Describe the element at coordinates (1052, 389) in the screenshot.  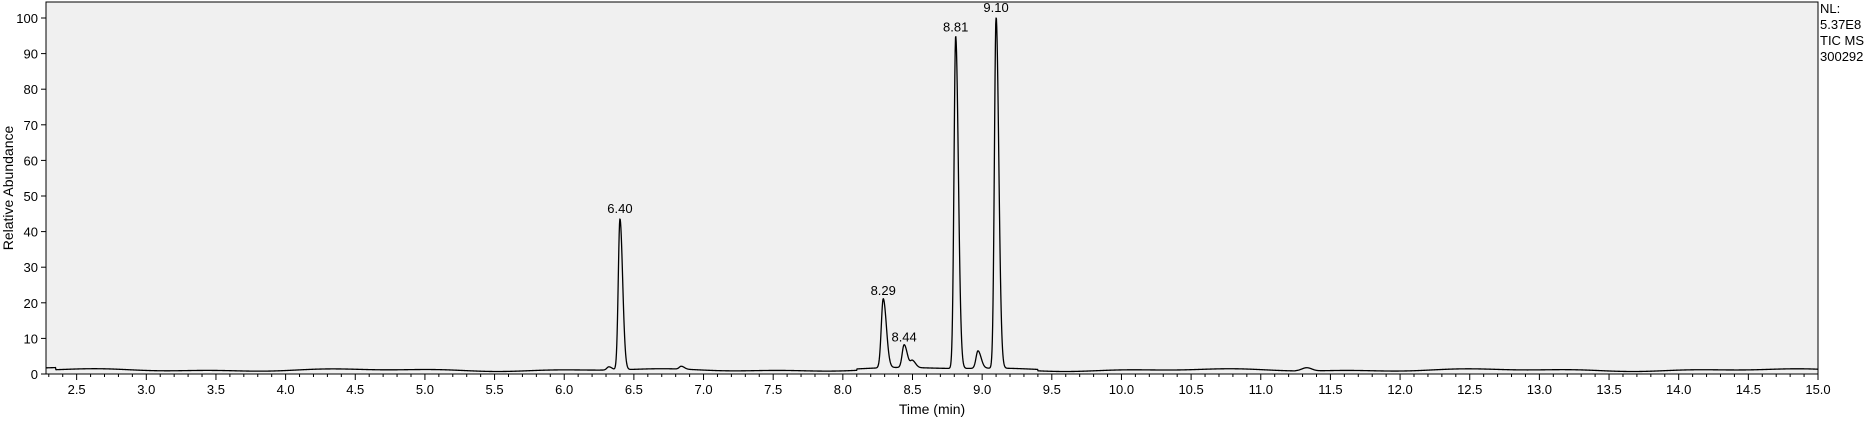
I see `x-tick-label: 9.5` at that location.